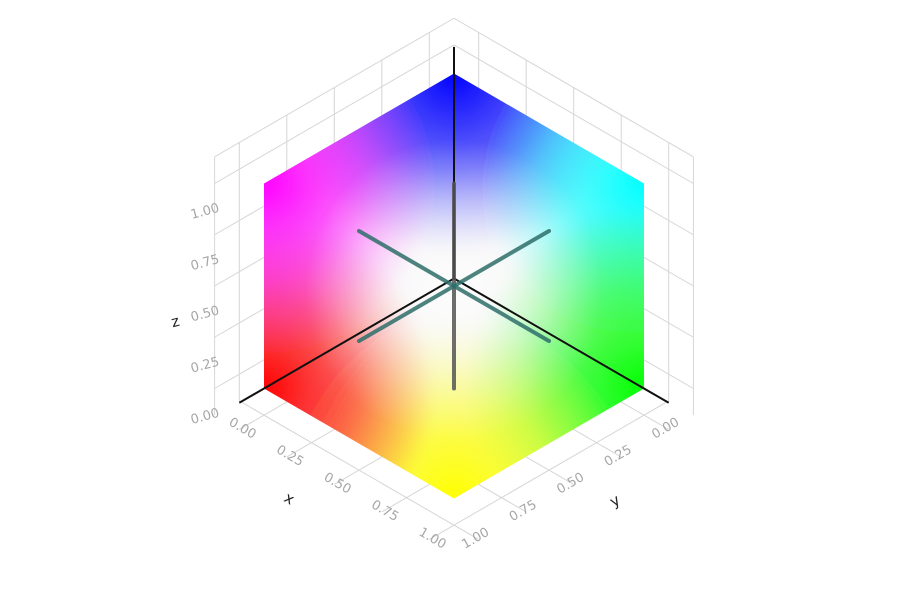 The width and height of the screenshot is (907, 602). Describe the element at coordinates (242, 428) in the screenshot. I see `x-tick-label: 0.00` at that location.